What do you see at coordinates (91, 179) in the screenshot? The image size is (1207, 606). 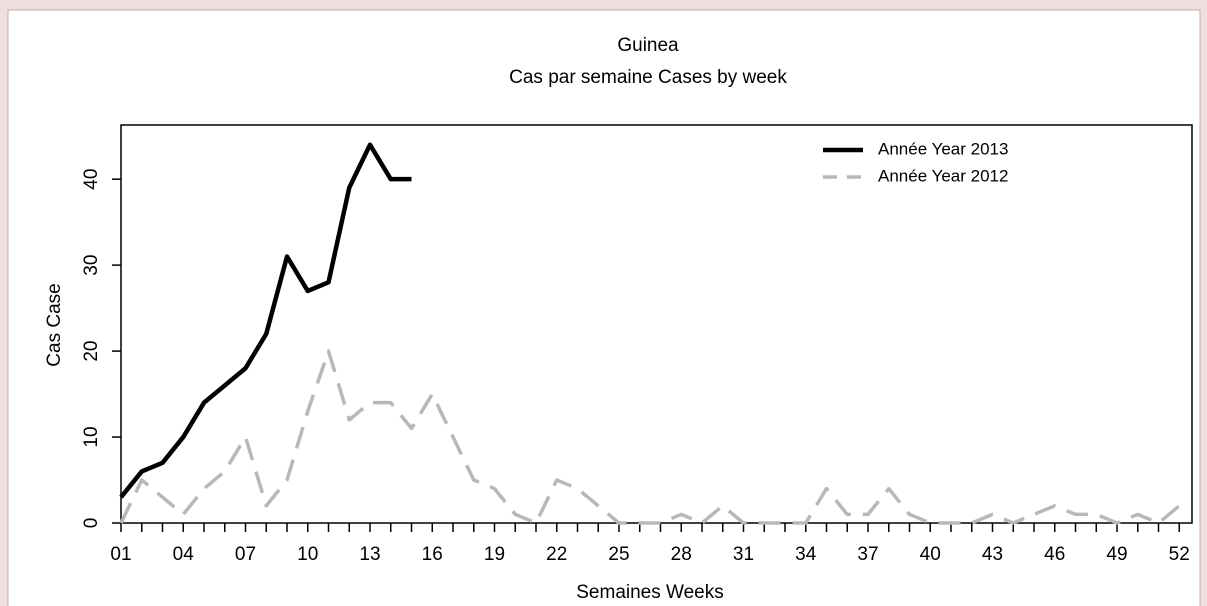 I see `y-tick-label: 40` at bounding box center [91, 179].